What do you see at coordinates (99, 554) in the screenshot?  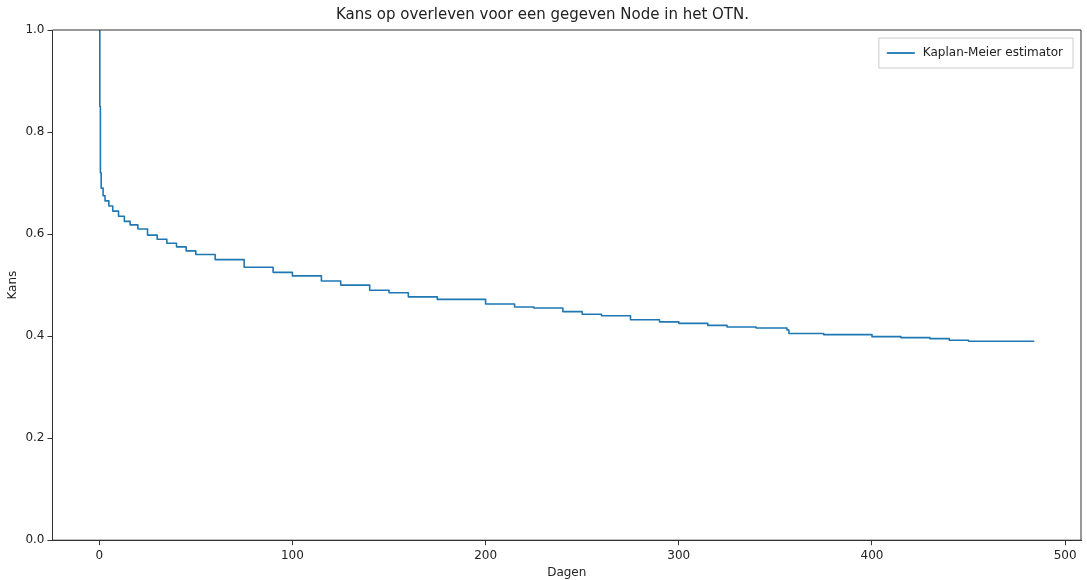 I see `x-tick-label: 0` at bounding box center [99, 554].